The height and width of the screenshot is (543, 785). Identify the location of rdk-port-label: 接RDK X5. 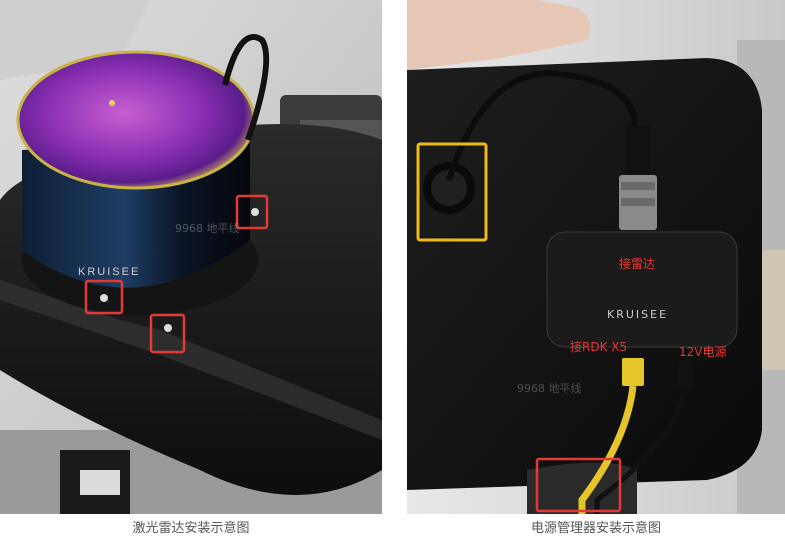
(598, 346).